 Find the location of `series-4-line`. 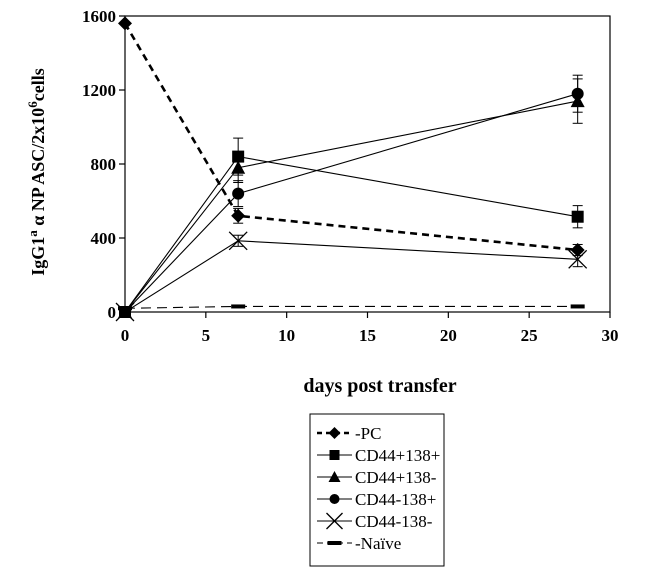

series-4-line is located at coordinates (351, 276).